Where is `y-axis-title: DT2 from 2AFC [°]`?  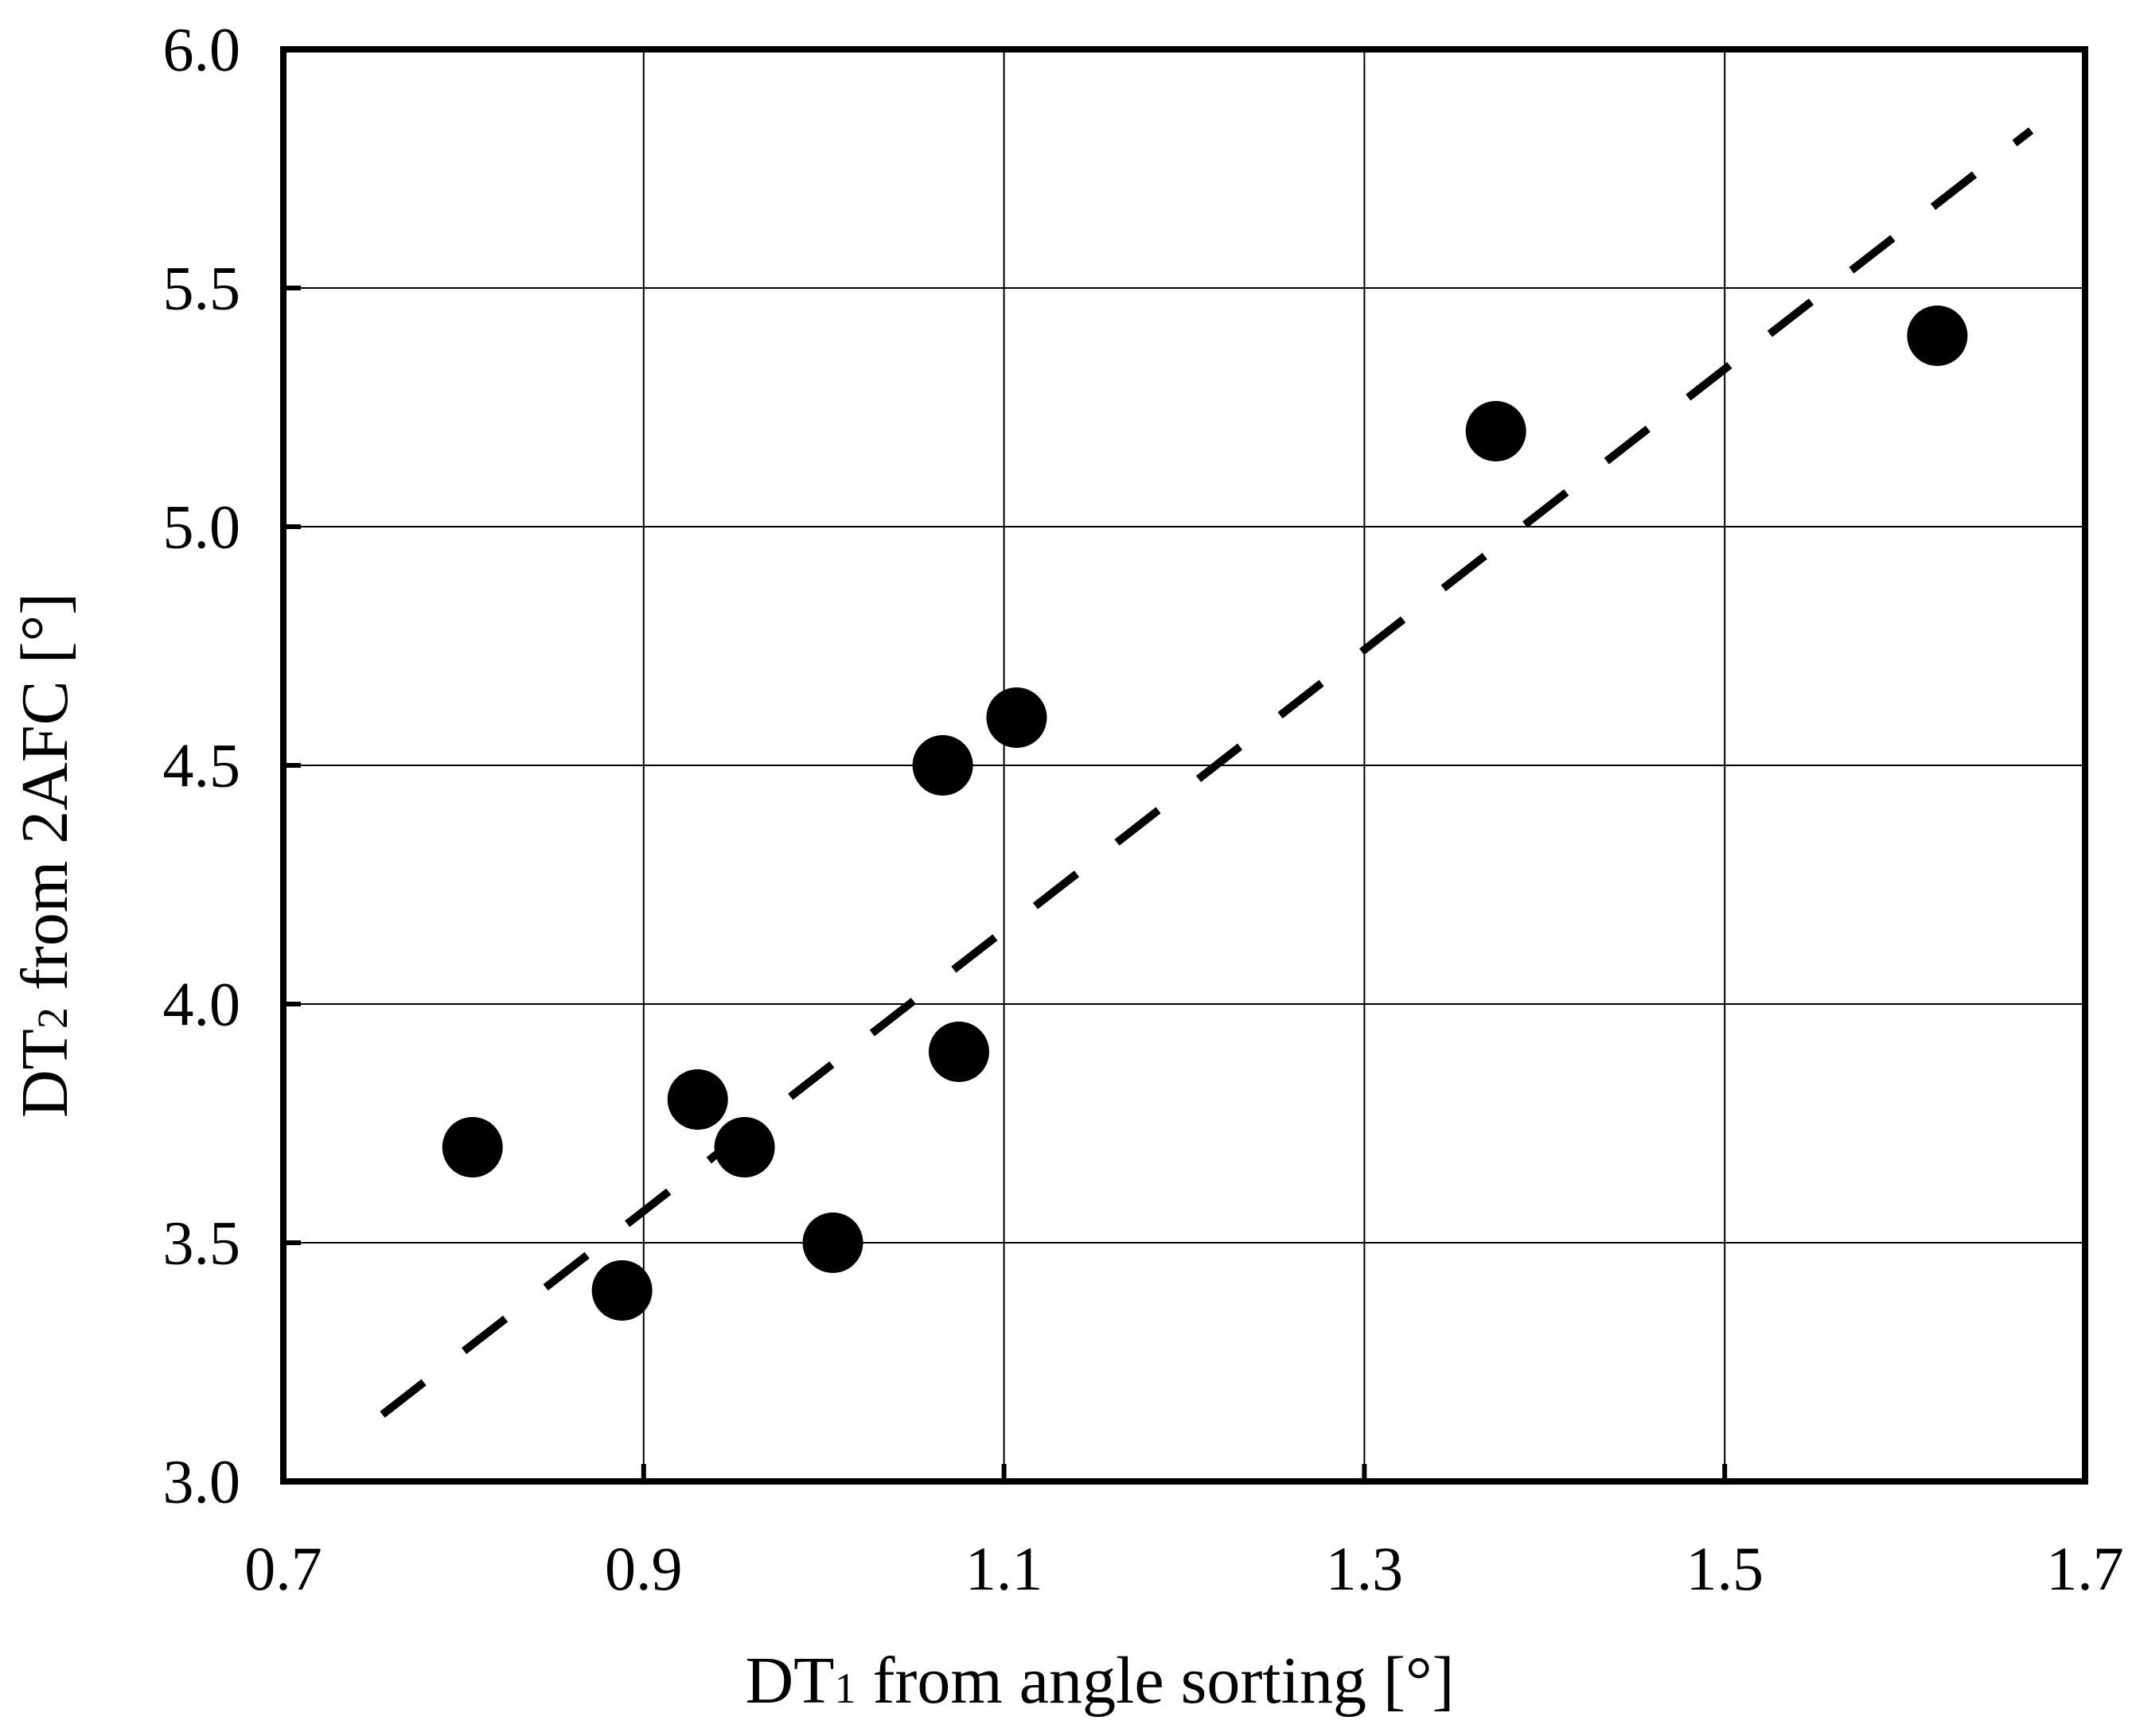 y-axis-title: DT2 from 2AFC [°] is located at coordinates (45, 855).